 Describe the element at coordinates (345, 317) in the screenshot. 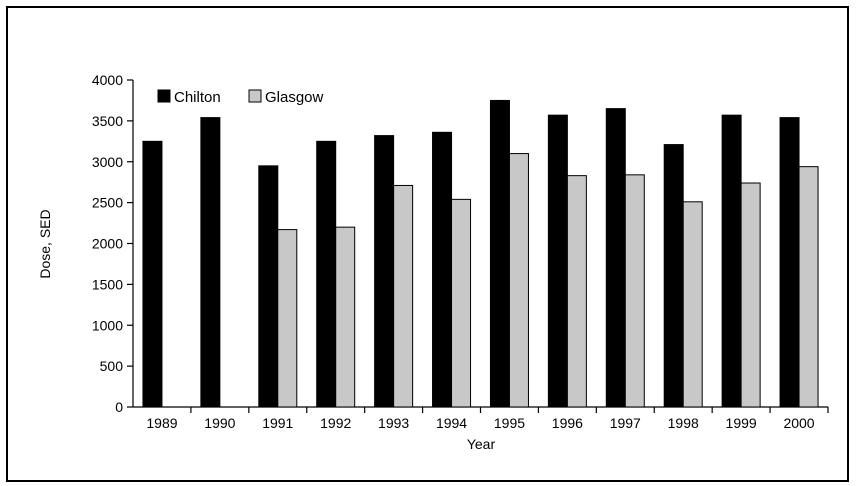

I see `bar-glasgow-1992` at that location.